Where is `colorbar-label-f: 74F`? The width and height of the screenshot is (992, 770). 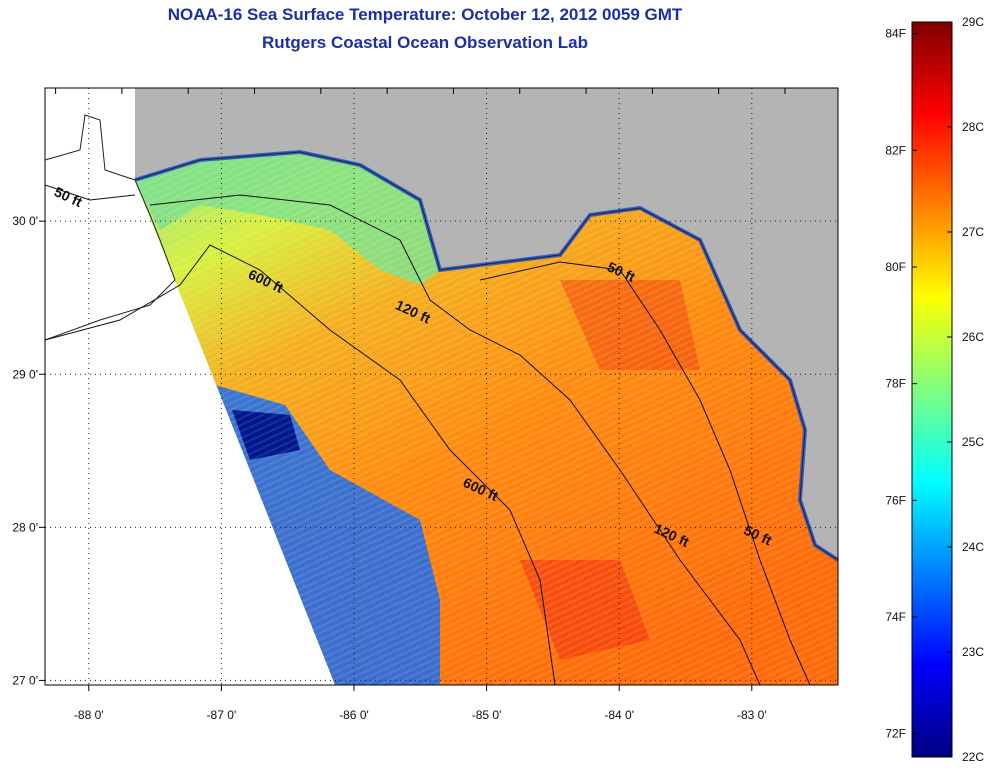
colorbar-label-f: 74F is located at coordinates (895, 617).